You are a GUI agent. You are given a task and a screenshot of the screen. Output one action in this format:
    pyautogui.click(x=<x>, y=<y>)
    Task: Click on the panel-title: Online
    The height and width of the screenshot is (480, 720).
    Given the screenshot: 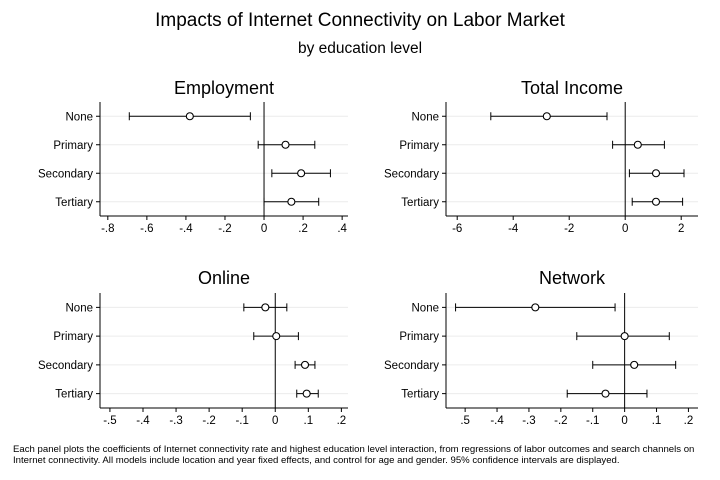 What is the action you would take?
    pyautogui.click(x=224, y=278)
    